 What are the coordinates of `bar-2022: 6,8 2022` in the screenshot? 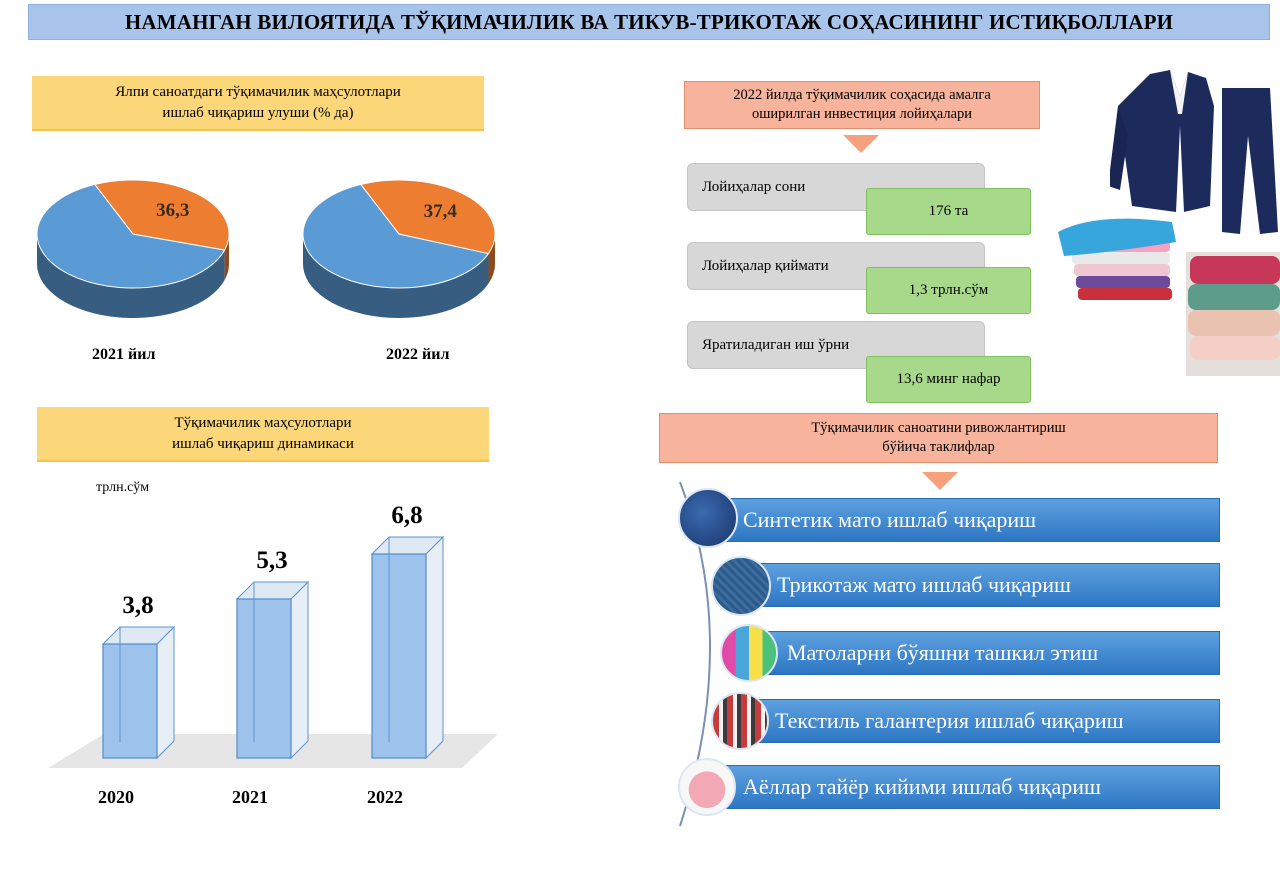 It's located at (406, 654).